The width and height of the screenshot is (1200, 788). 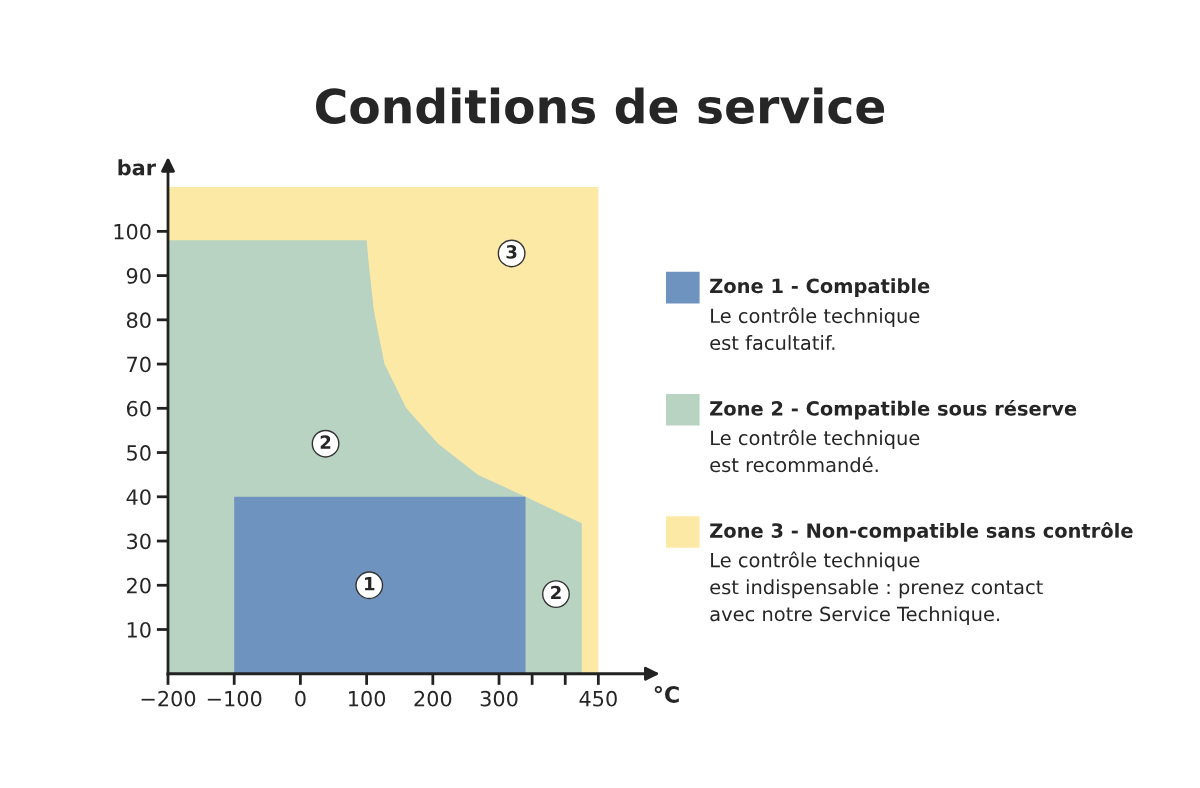 I want to click on y-tick-label: 50, so click(x=139, y=453).